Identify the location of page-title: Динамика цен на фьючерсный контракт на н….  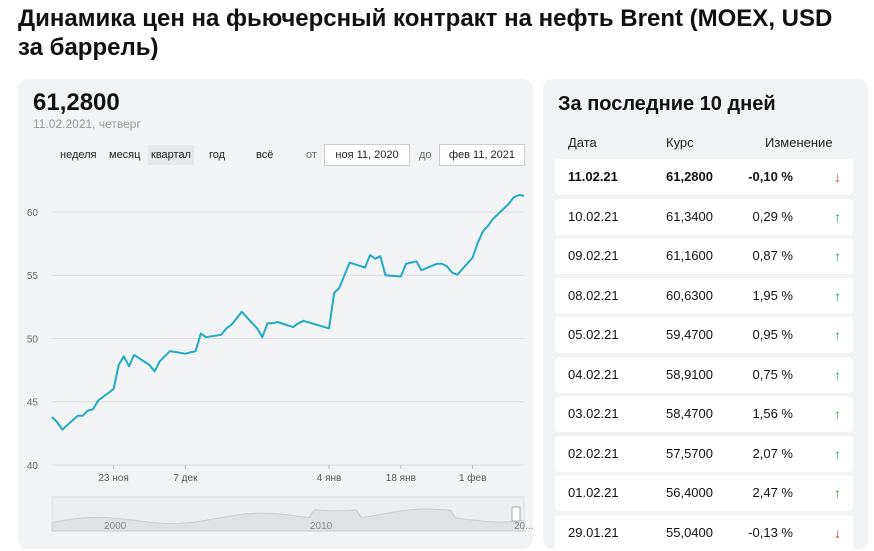
(425, 33).